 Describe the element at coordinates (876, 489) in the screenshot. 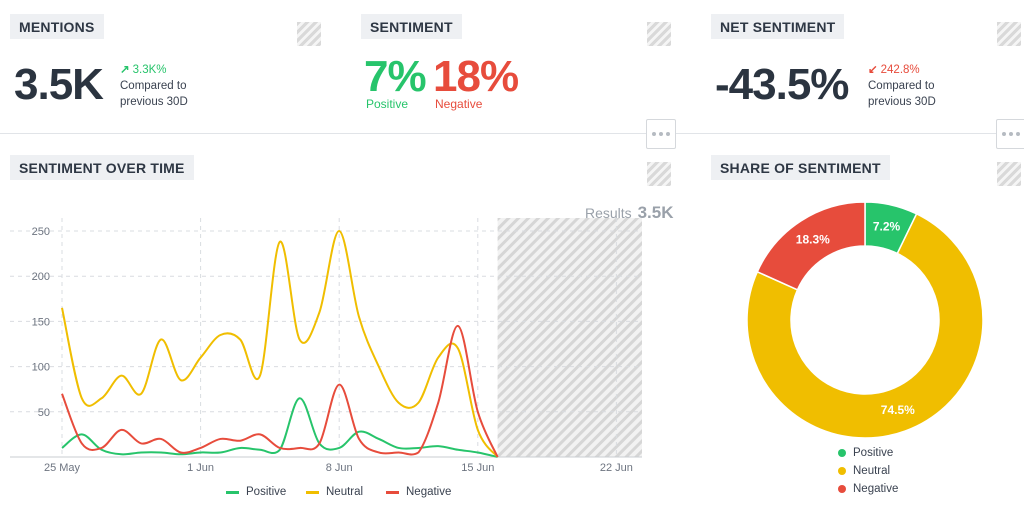

I see `donut-legend-negative-label: Negative` at that location.